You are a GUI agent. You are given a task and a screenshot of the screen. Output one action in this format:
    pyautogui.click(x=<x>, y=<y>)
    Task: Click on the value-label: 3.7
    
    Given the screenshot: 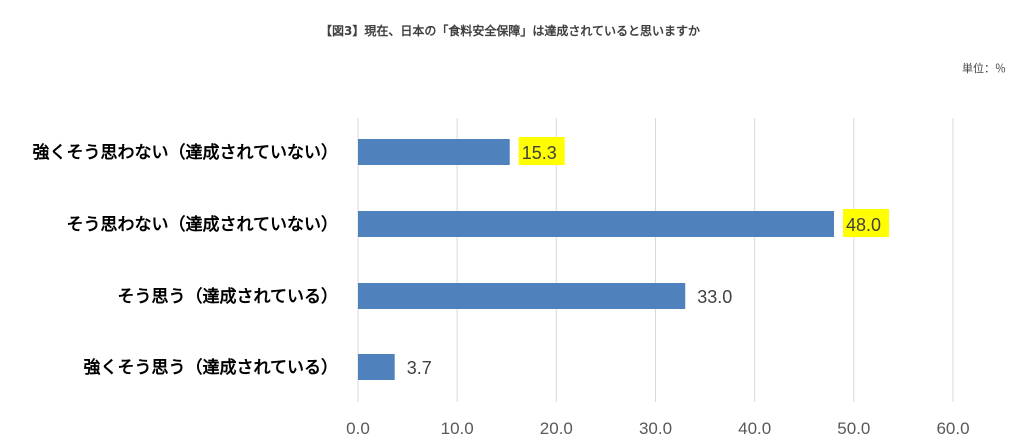 What is the action you would take?
    pyautogui.click(x=419, y=368)
    